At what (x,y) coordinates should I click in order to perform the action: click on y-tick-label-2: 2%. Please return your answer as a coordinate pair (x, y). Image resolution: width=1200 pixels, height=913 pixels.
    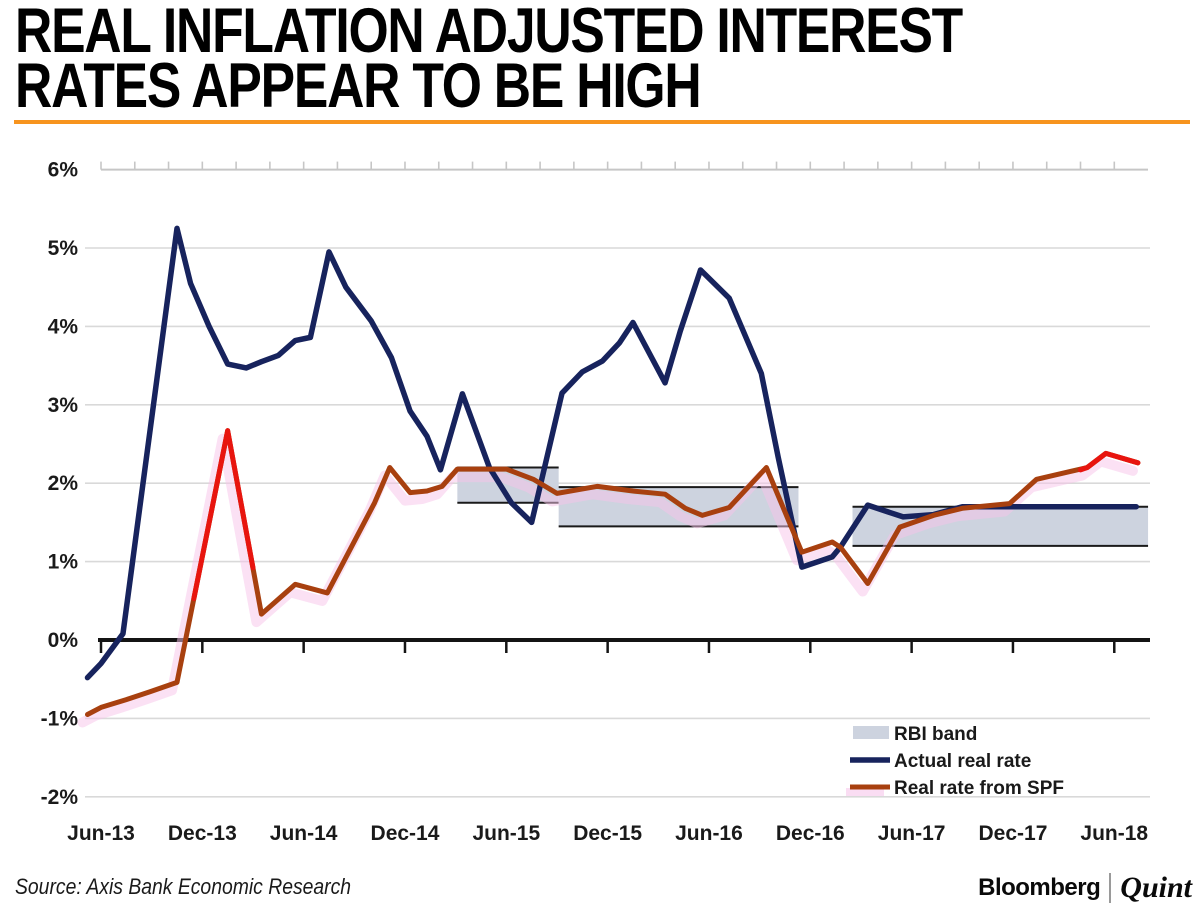
    Looking at the image, I should click on (63, 483).